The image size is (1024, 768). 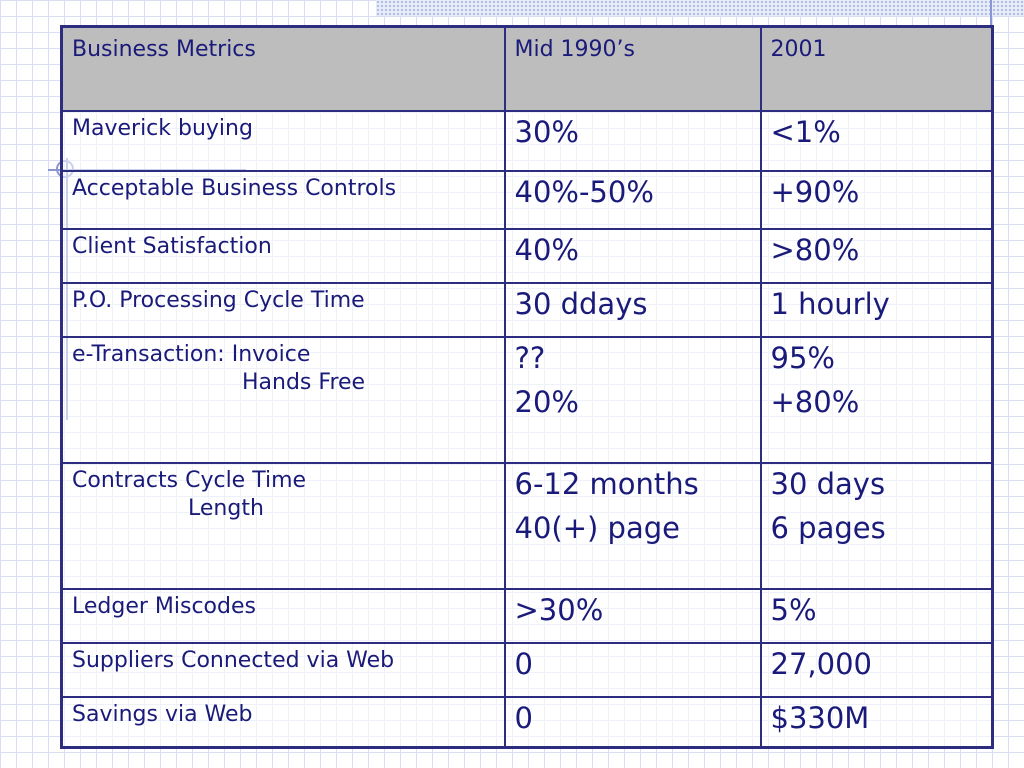 I want to click on mid1990s-cell: ?? 20%, so click(x=632, y=399).